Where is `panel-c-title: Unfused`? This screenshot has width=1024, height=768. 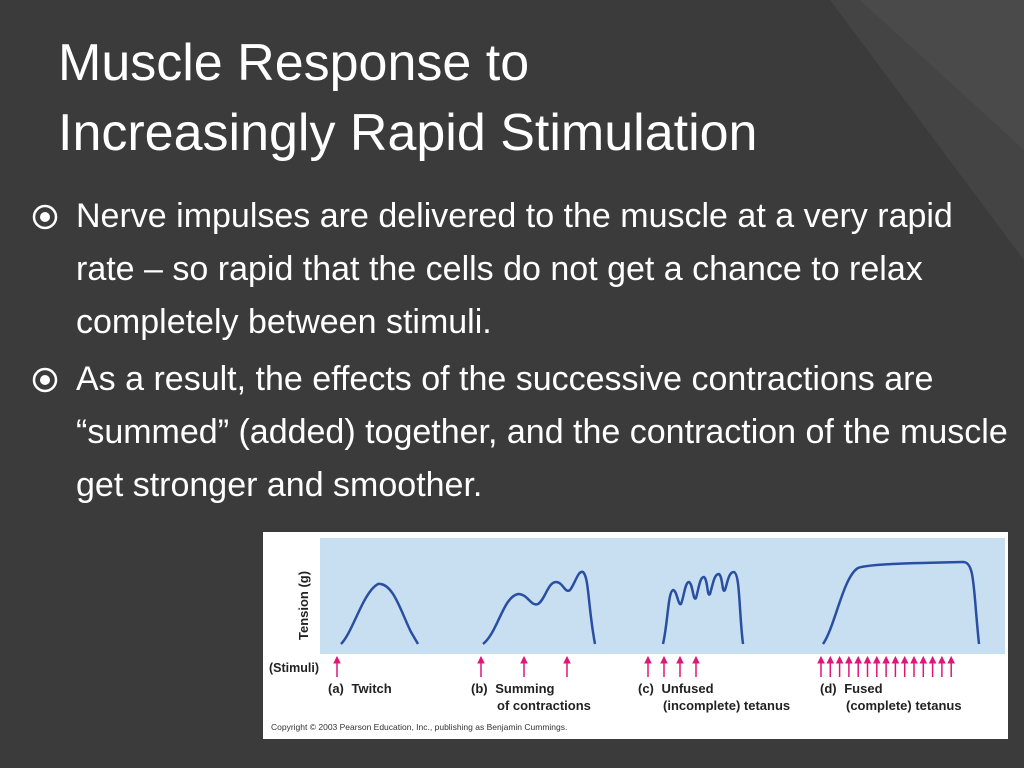
panel-c-title: Unfused is located at coordinates (688, 688).